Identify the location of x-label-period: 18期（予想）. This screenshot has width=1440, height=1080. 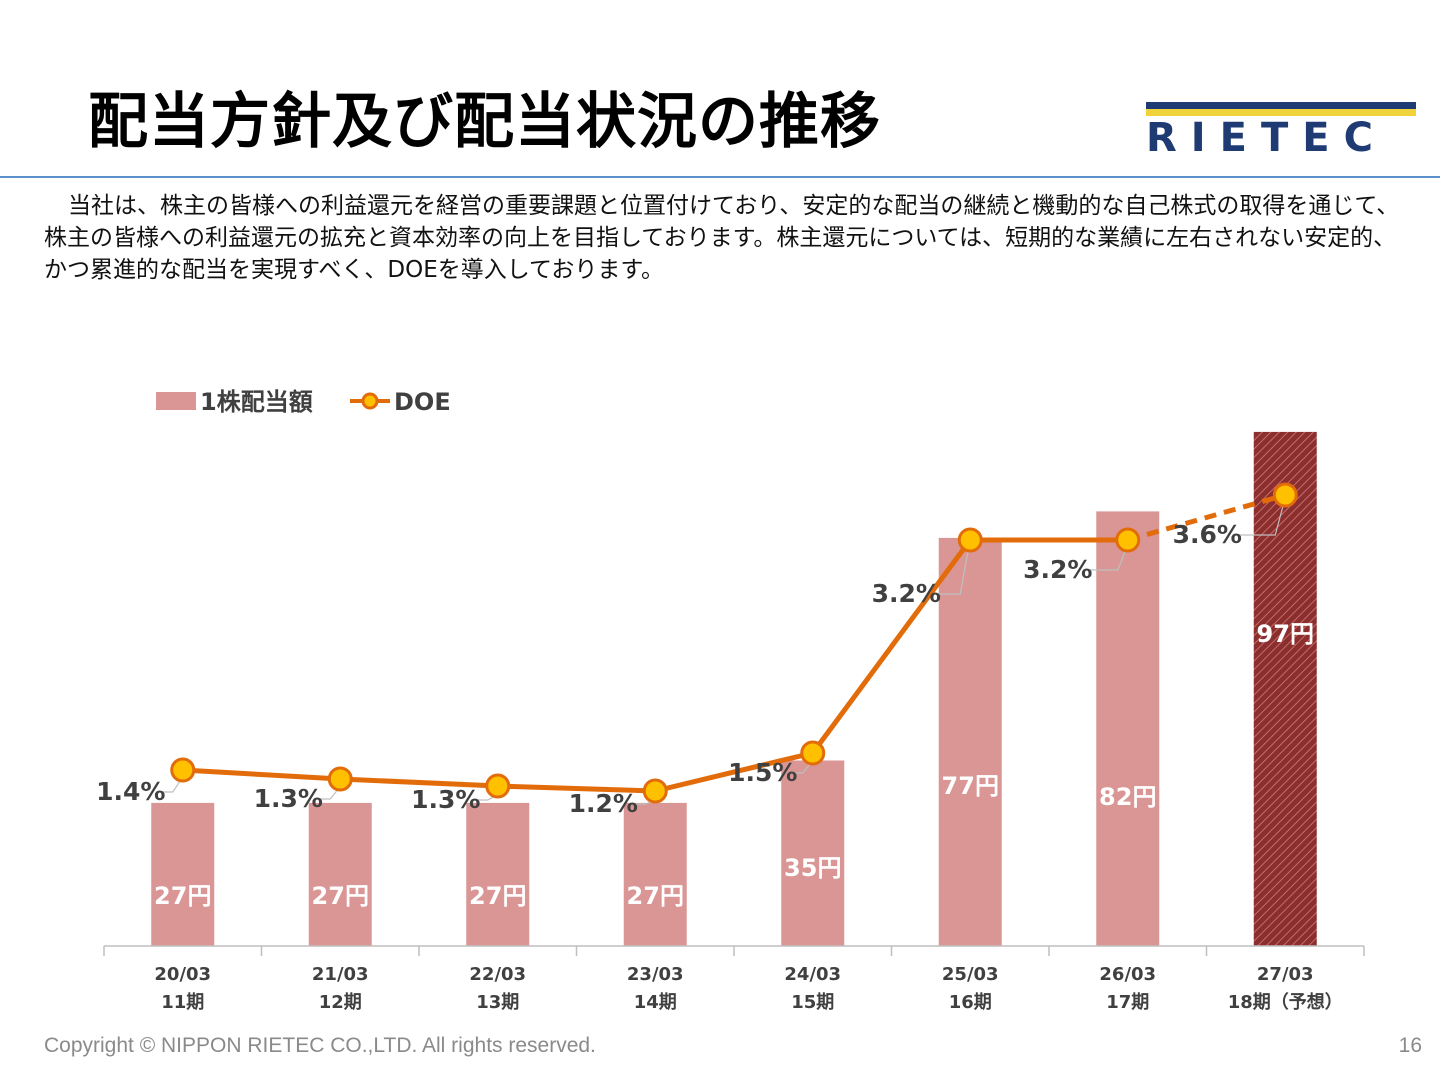
(1285, 1002).